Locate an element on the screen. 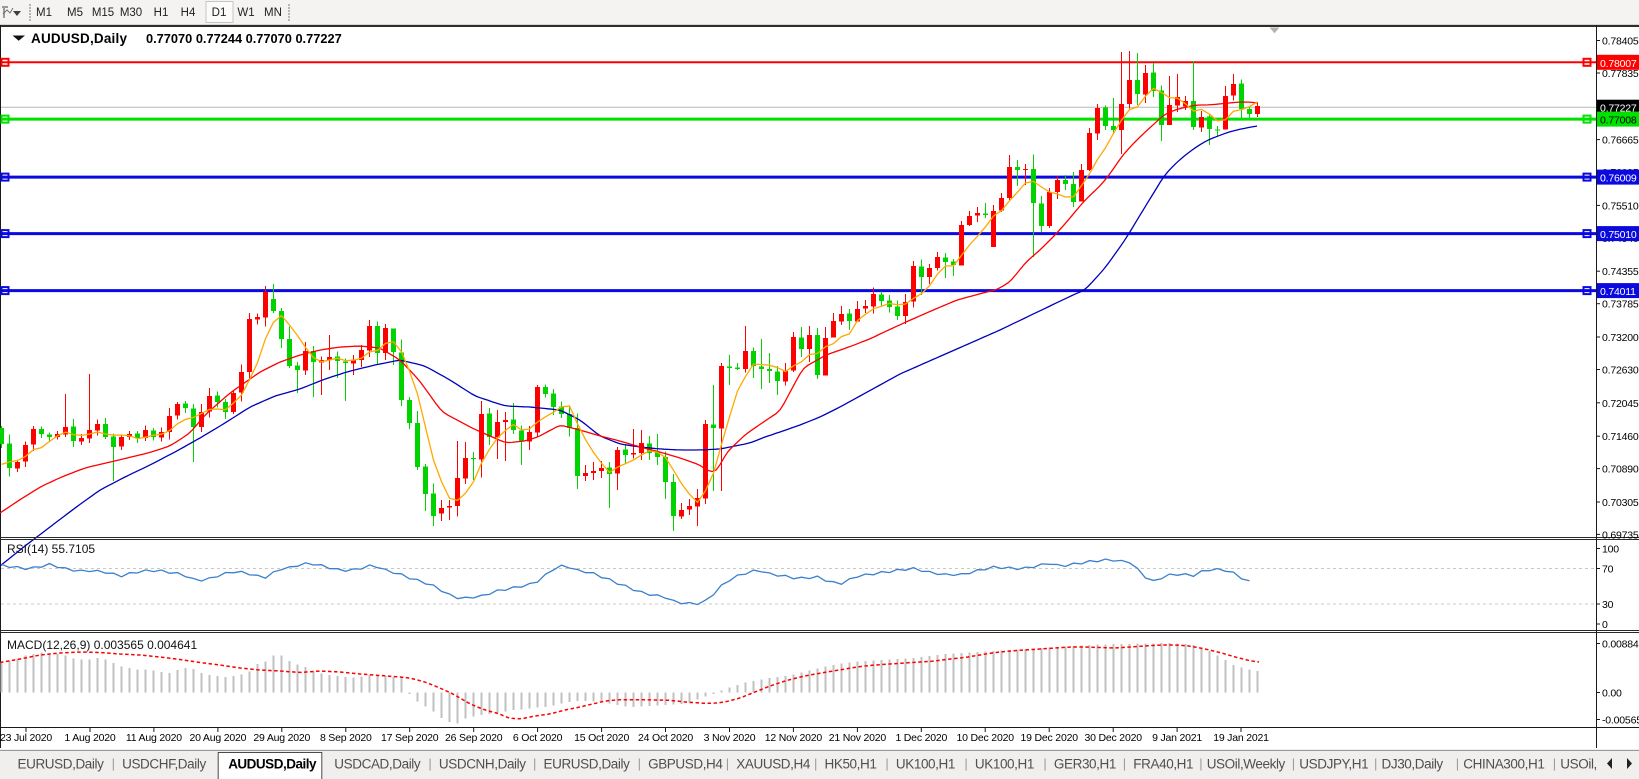 Image resolution: width=1639 pixels, height=779 pixels. svg-text: 0.78007 is located at coordinates (1618, 64).